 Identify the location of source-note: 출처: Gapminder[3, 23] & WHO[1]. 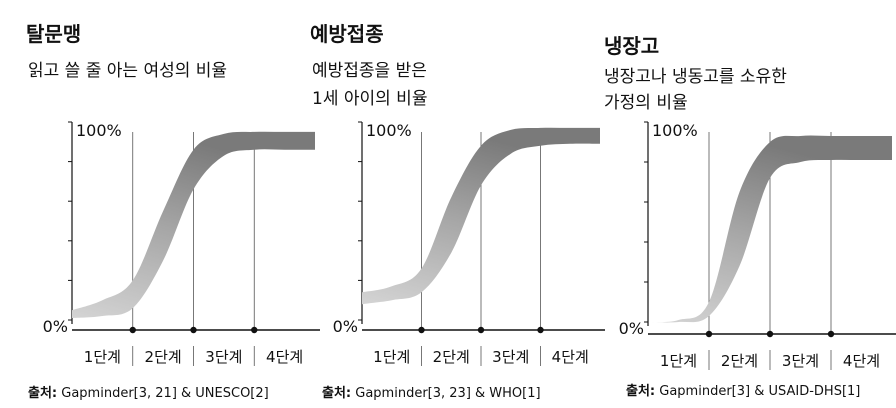
(431, 391).